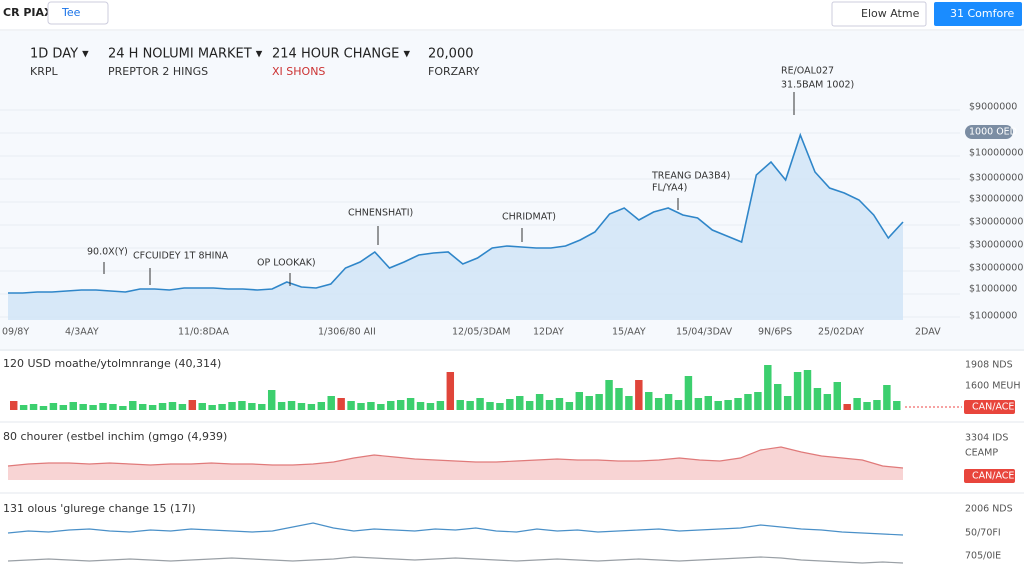 This screenshot has height=585, width=1024. I want to click on y-tick-label: $9000000, so click(993, 107).